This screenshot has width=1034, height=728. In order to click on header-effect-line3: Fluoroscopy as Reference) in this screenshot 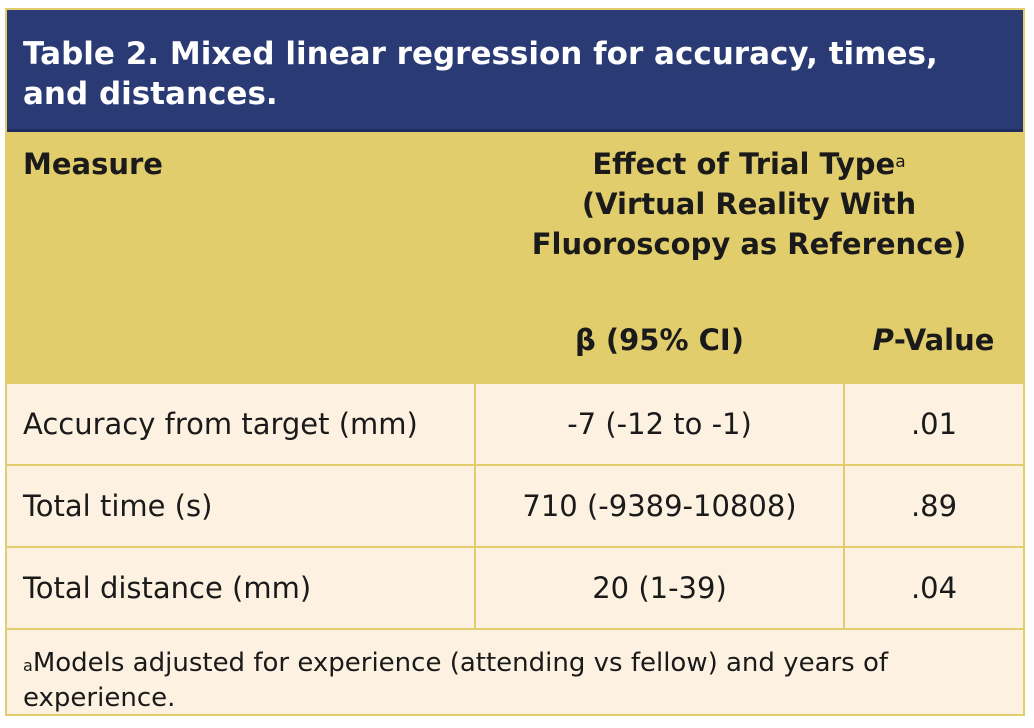, I will do `click(749, 244)`.